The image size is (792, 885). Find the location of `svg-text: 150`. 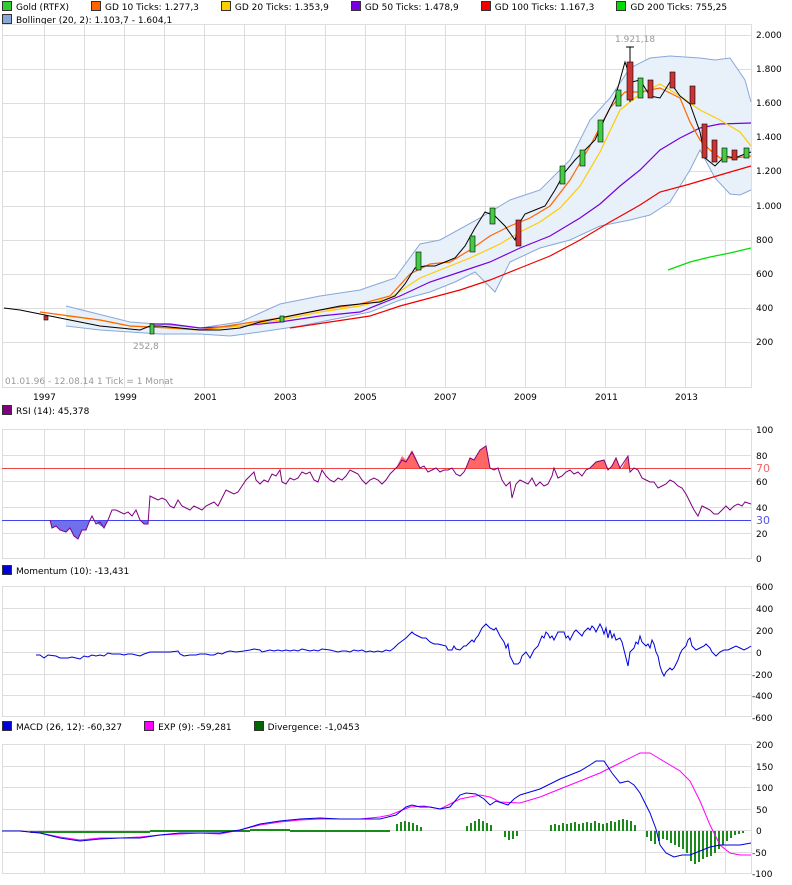

svg-text: 150 is located at coordinates (764, 768).